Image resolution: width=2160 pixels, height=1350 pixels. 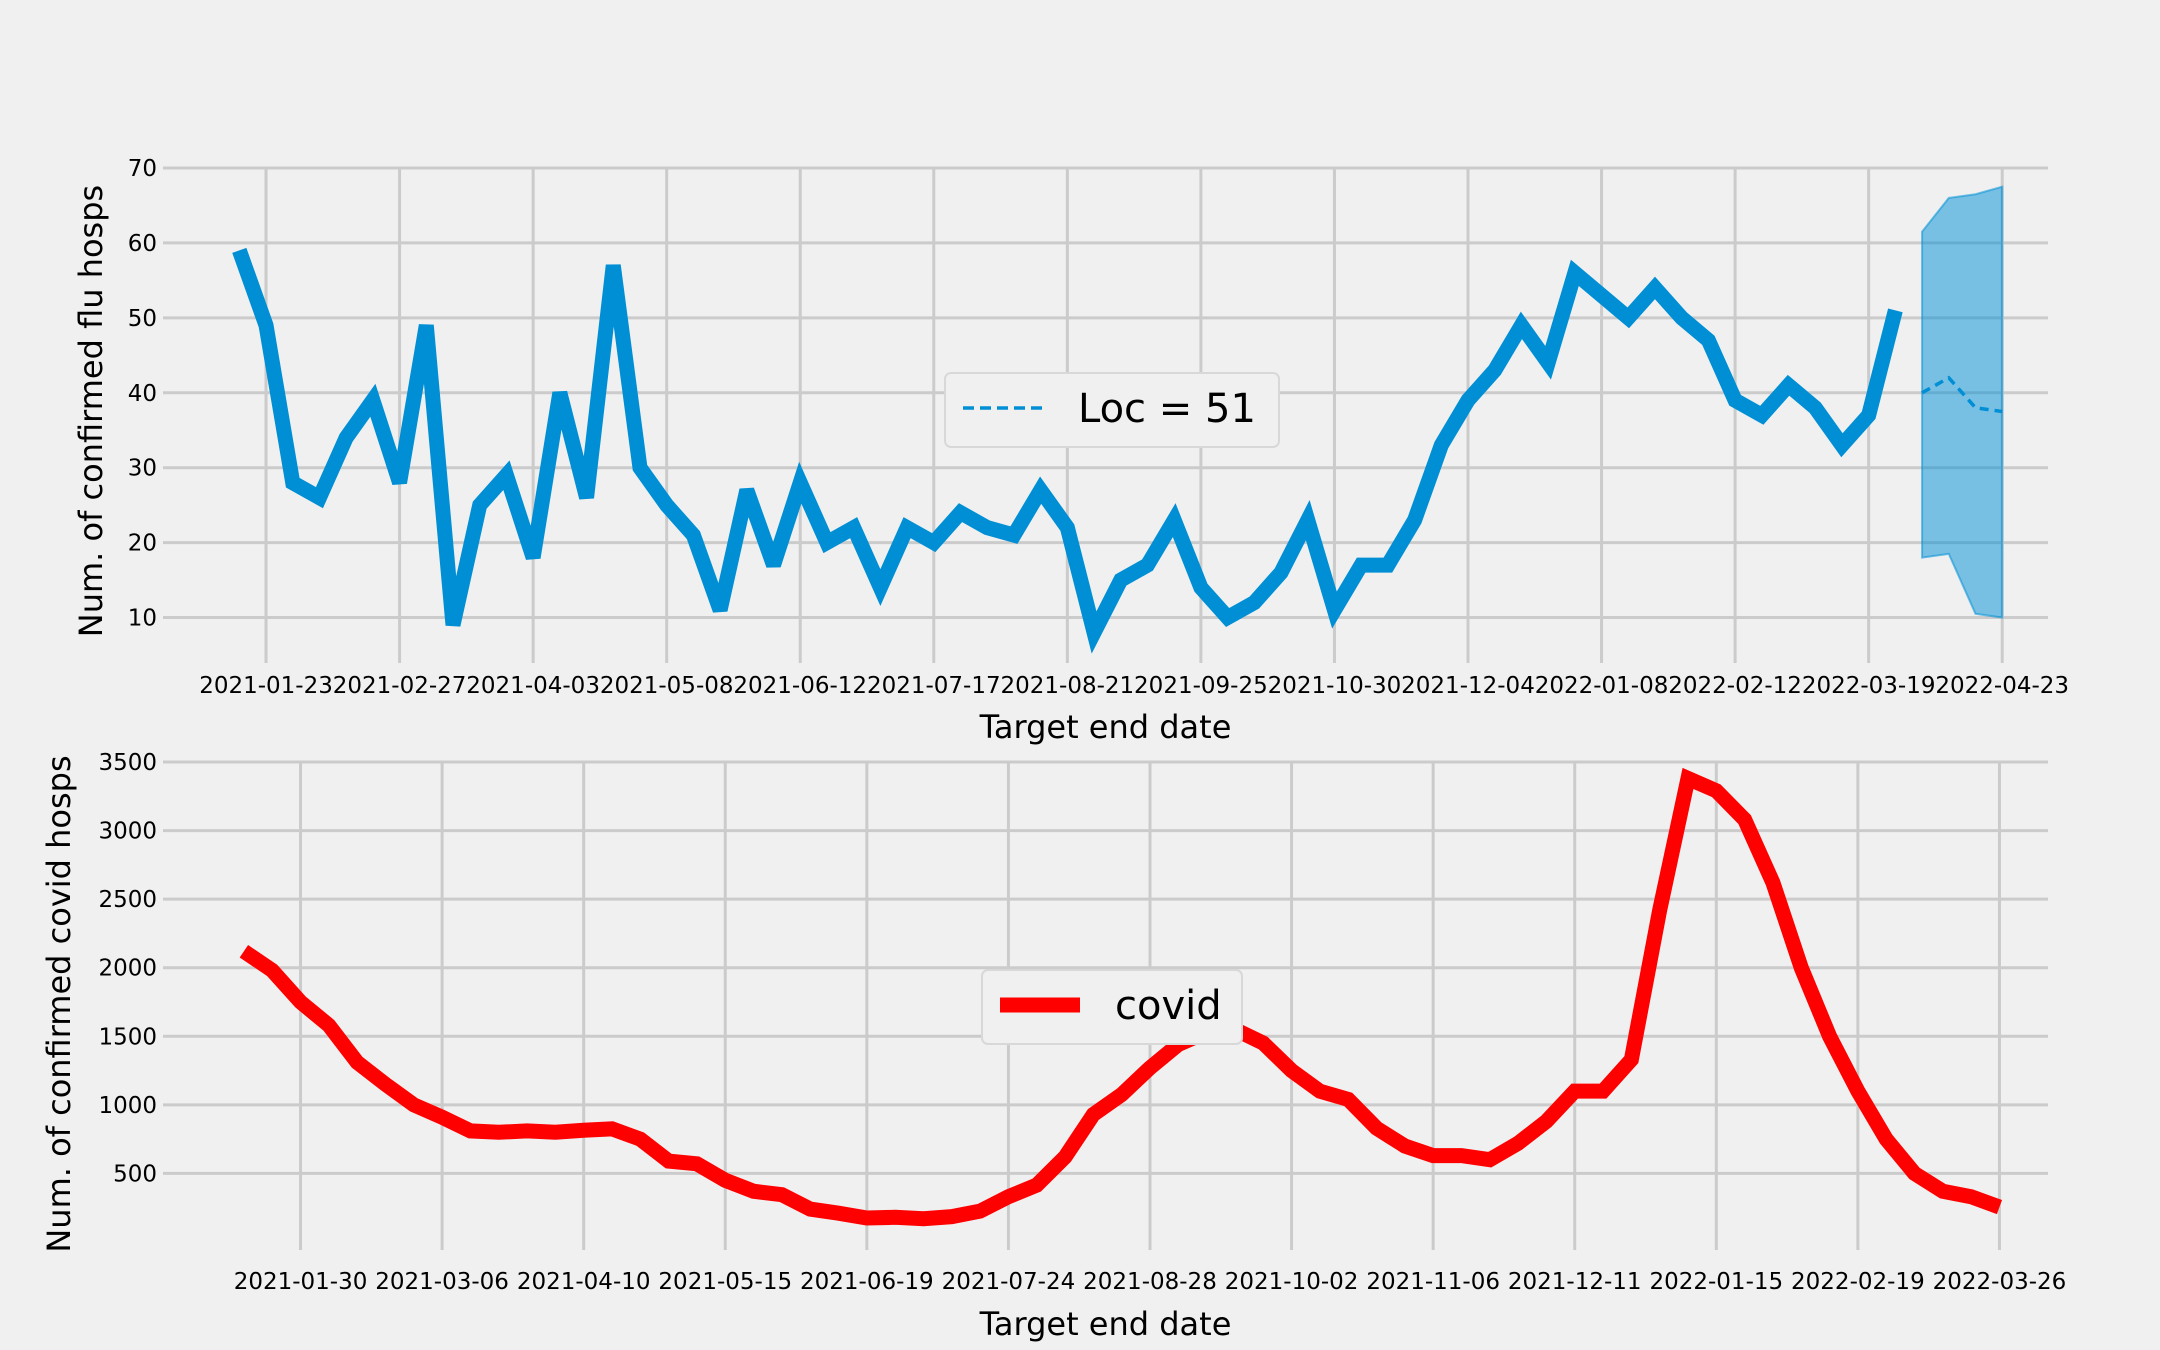 I want to click on x-tick-label: 2021-12-11, so click(x=1575, y=1282).